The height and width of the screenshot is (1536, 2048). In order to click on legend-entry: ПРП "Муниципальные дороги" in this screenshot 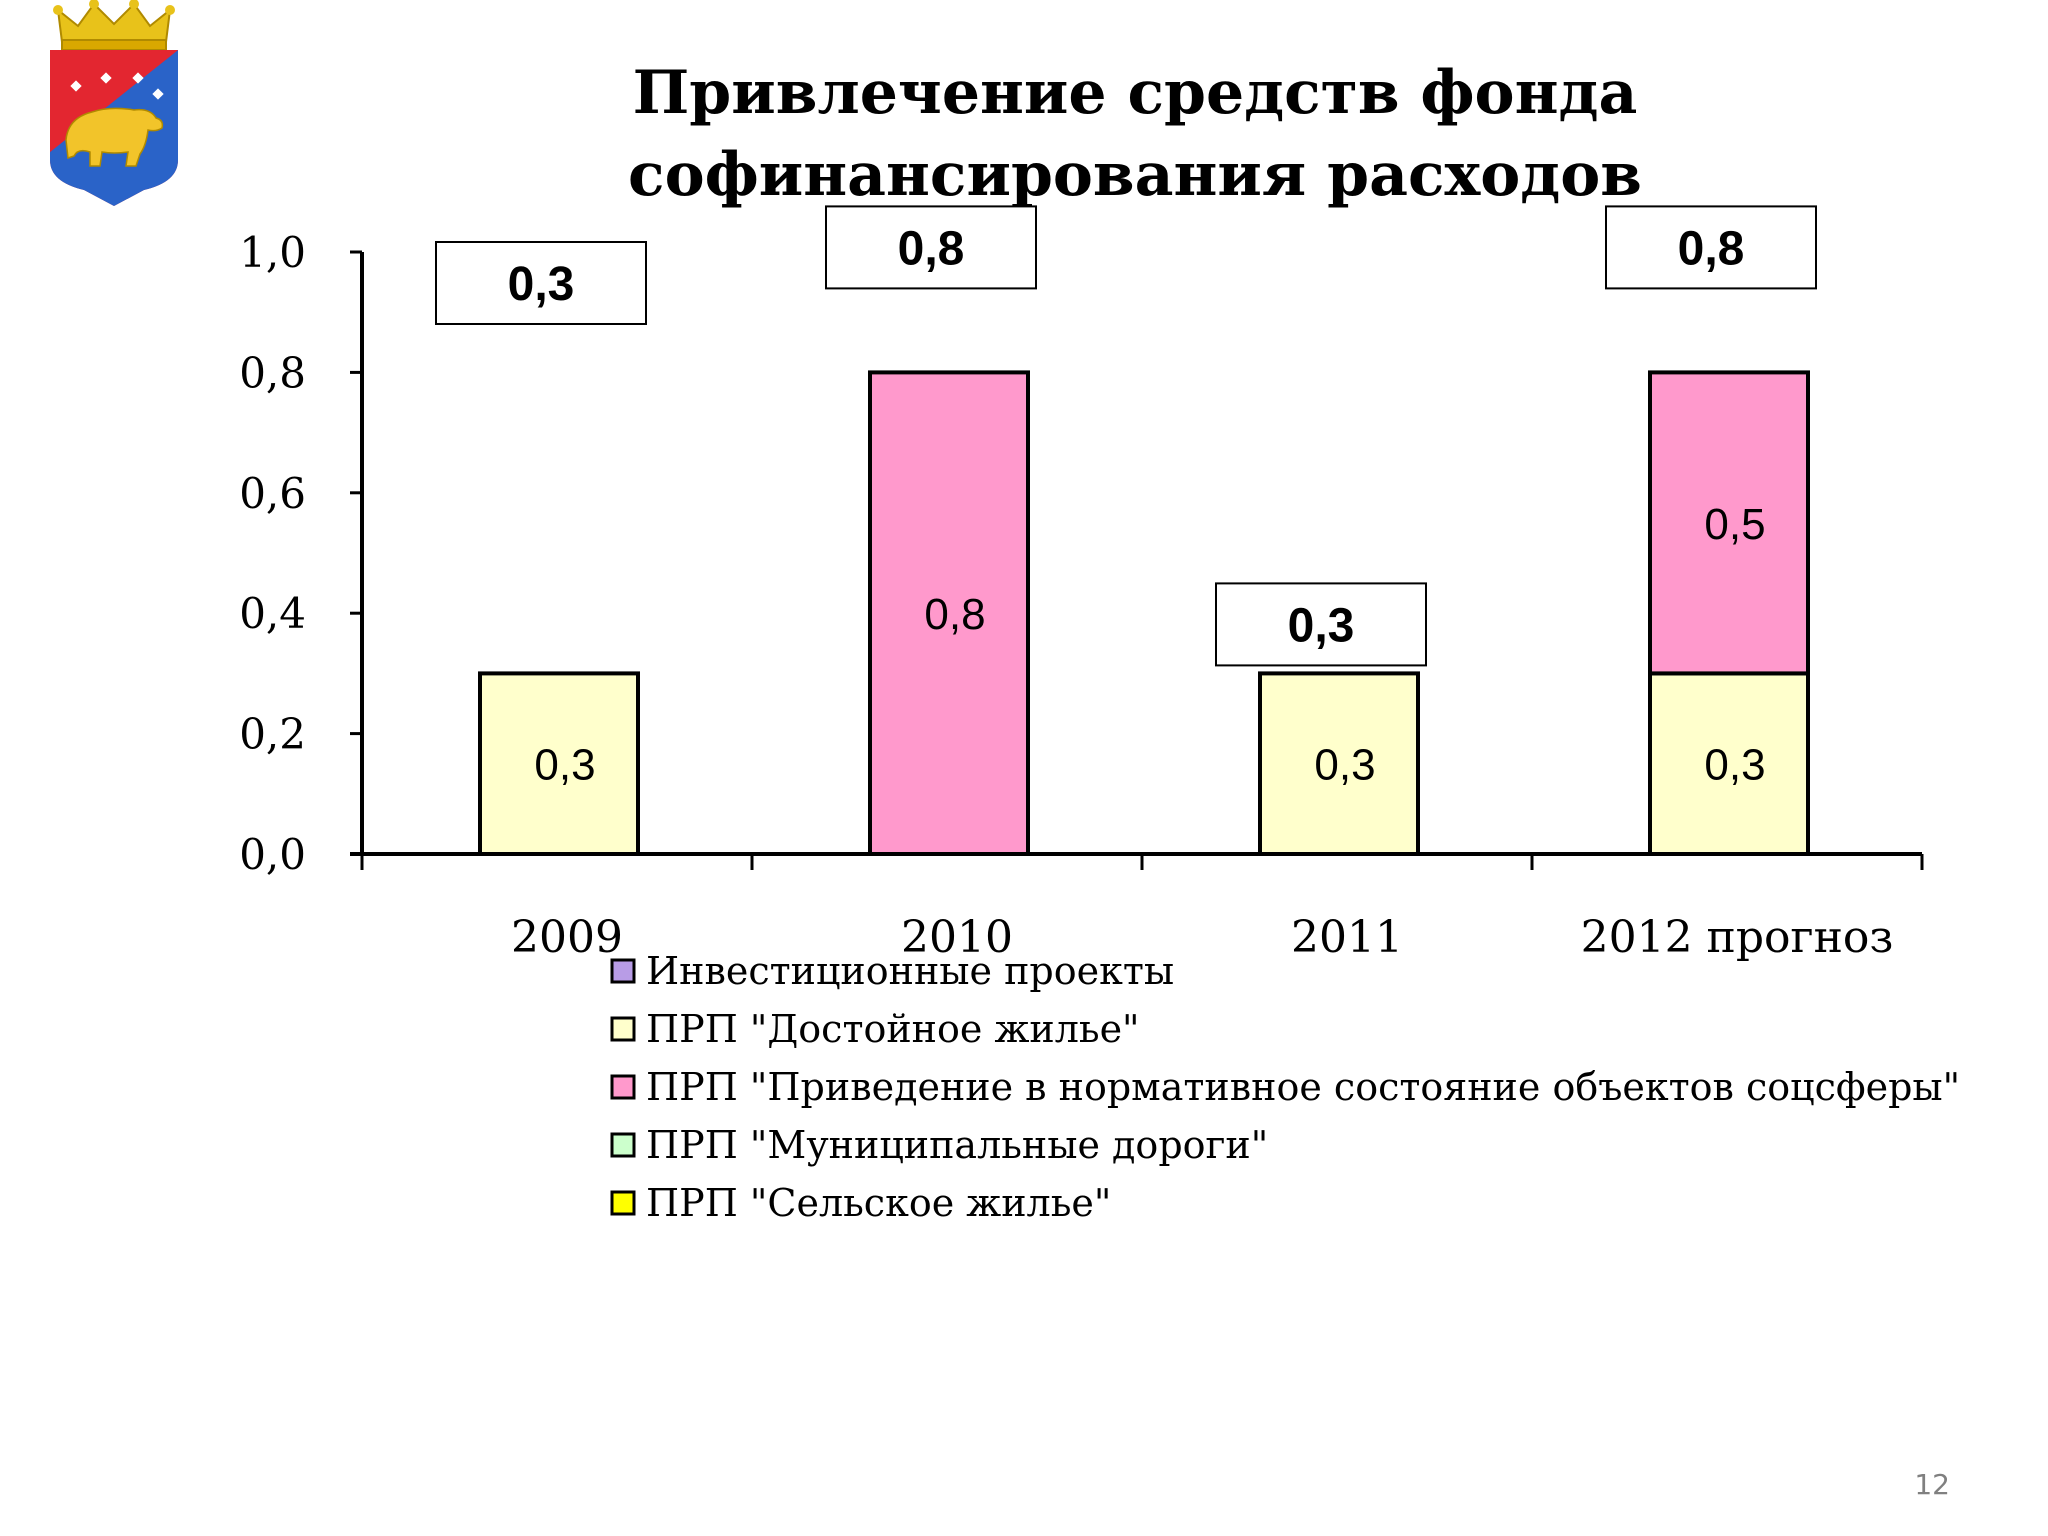, I will do `click(957, 1145)`.